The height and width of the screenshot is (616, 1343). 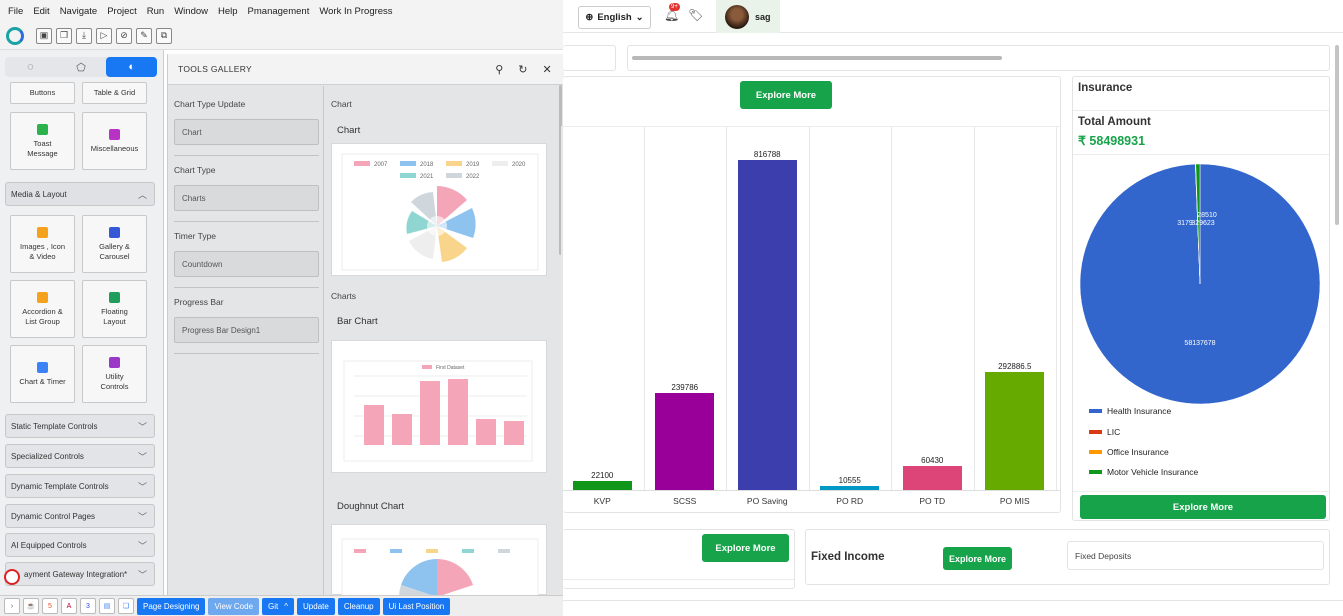 I want to click on ui-last-position-button: Ui Last Position, so click(x=416, y=606).